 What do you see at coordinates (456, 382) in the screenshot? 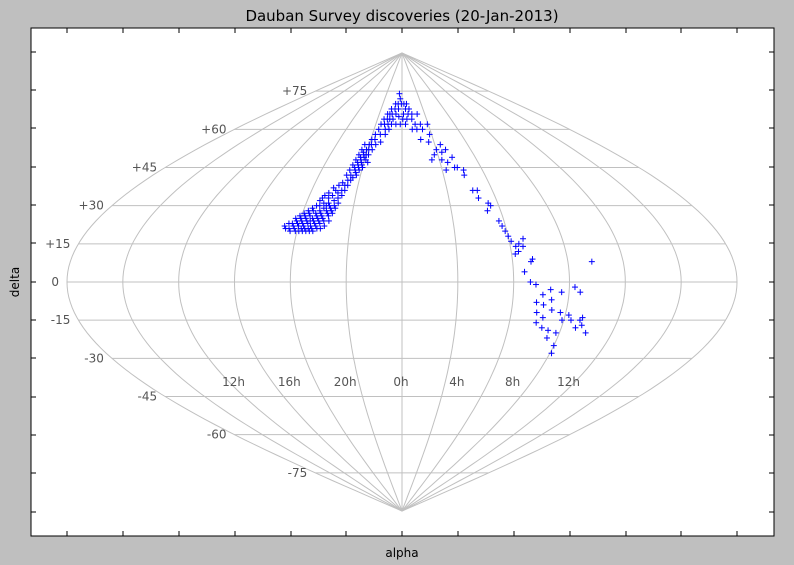
I see `longitude-label: 4h` at bounding box center [456, 382].